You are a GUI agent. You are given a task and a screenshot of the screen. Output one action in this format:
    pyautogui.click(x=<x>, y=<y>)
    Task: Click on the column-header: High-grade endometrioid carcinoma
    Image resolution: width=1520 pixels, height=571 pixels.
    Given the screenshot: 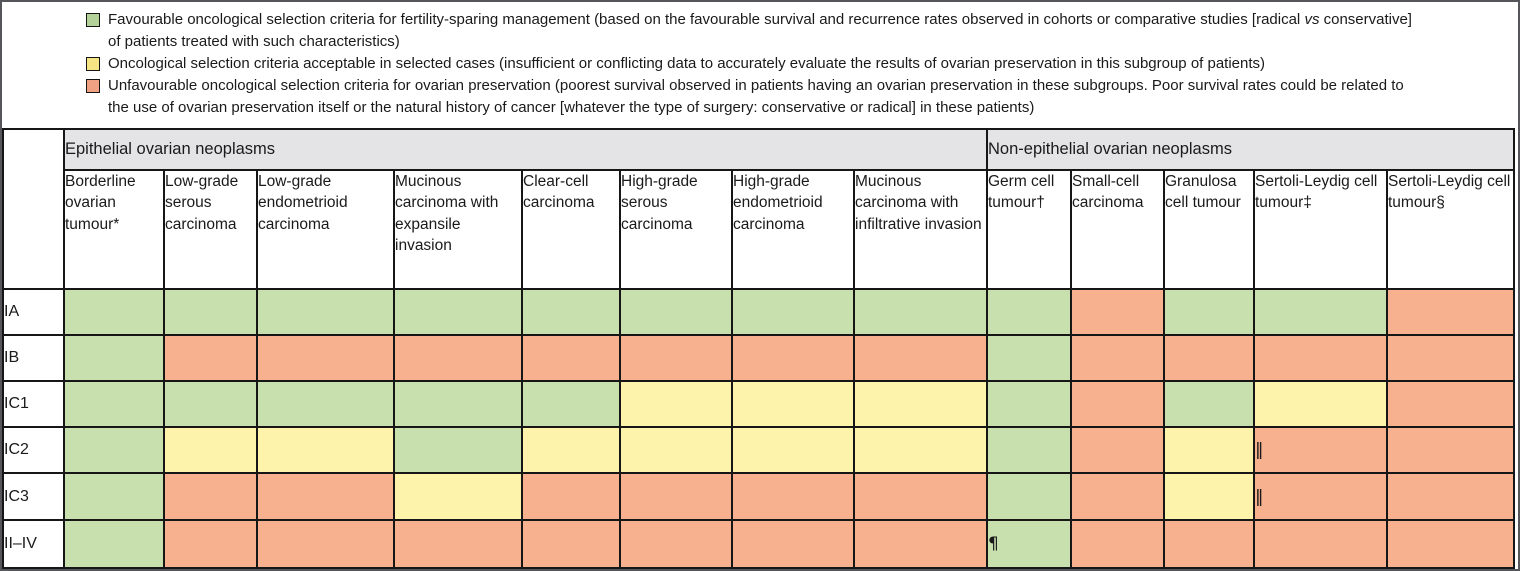 What is the action you would take?
    pyautogui.click(x=793, y=229)
    